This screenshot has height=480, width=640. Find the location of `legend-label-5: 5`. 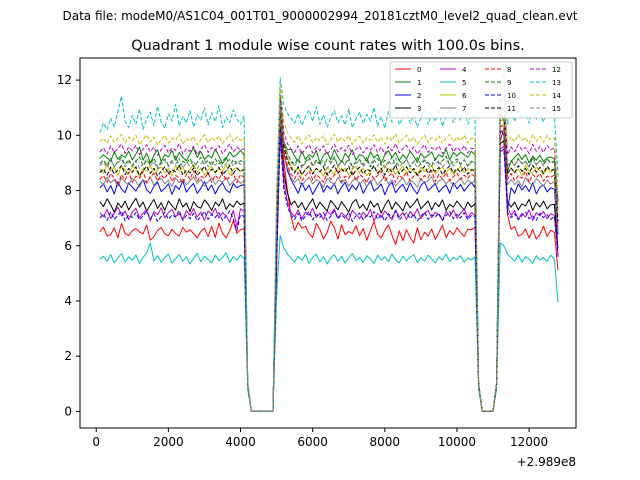

legend-label-5: 5 is located at coordinates (464, 83).